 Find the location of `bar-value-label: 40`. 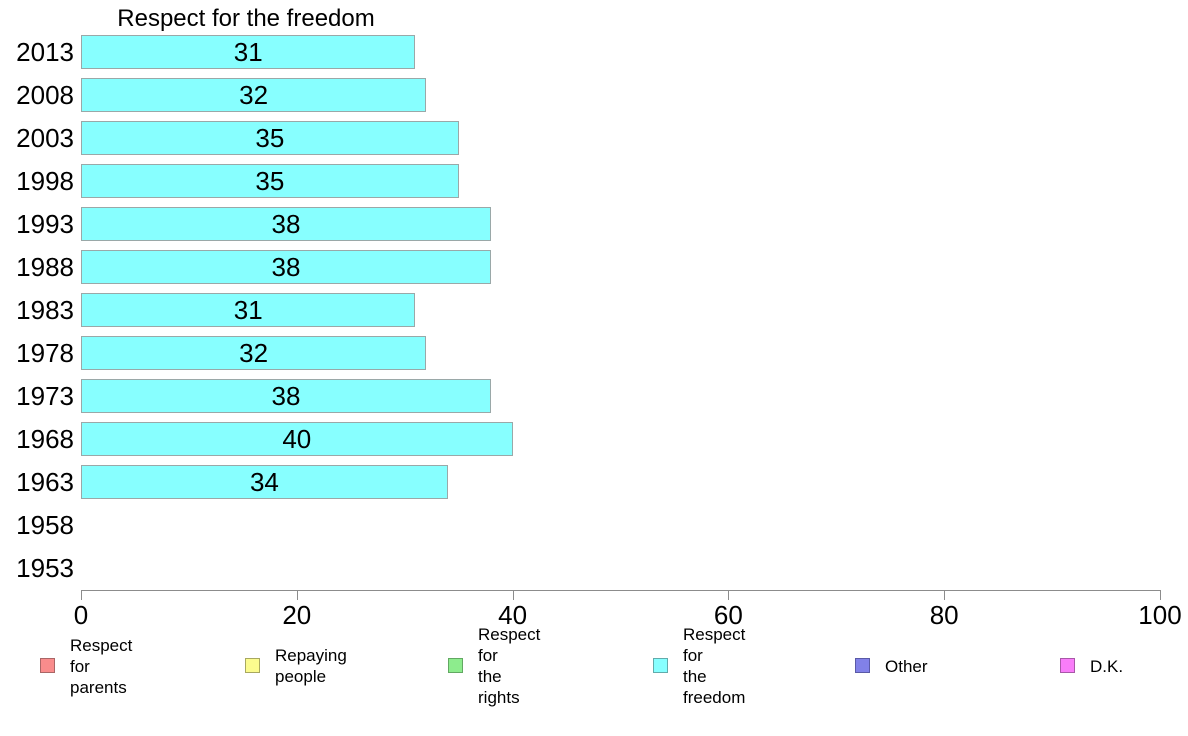

bar-value-label: 40 is located at coordinates (297, 439).